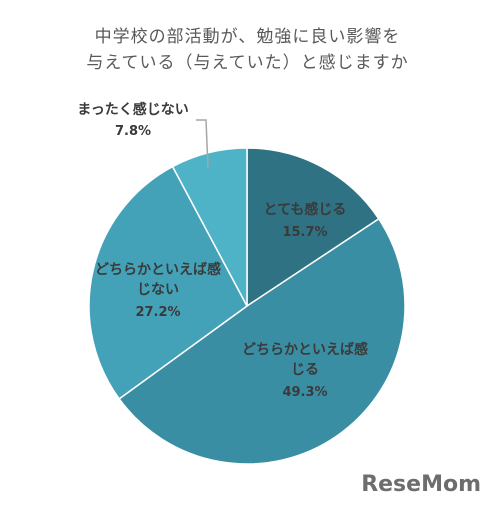 The image size is (495, 507). What do you see at coordinates (202, 144) in the screenshot?
I see `leader-line` at bounding box center [202, 144].